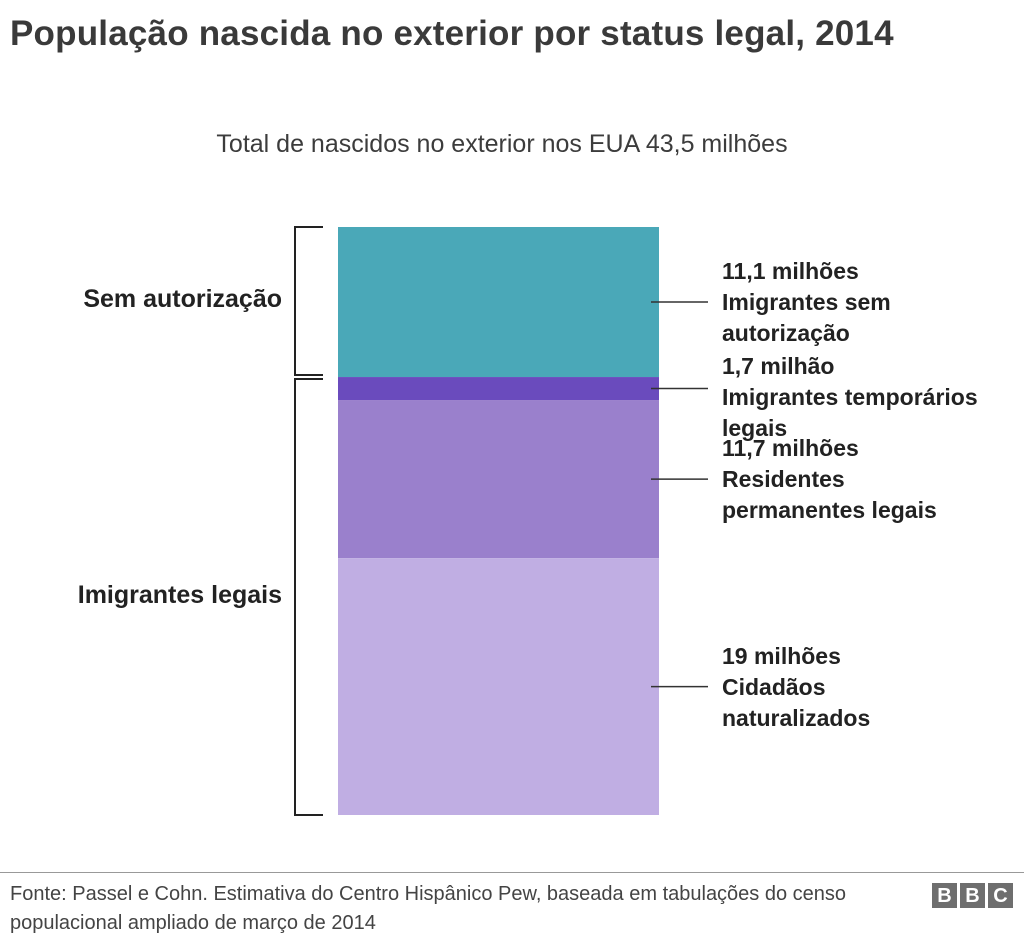 This screenshot has height=943, width=1024. What do you see at coordinates (778, 365) in the screenshot?
I see `segment-value-label: 1,7 milhão` at bounding box center [778, 365].